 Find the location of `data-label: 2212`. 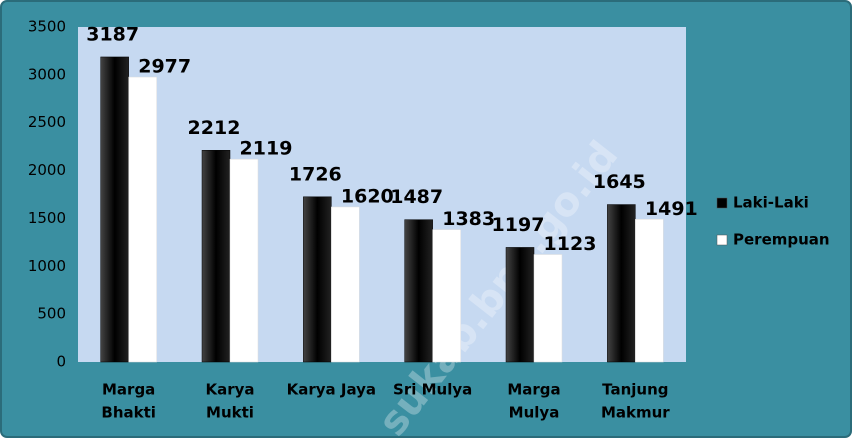

data-label: 2212 is located at coordinates (214, 128).